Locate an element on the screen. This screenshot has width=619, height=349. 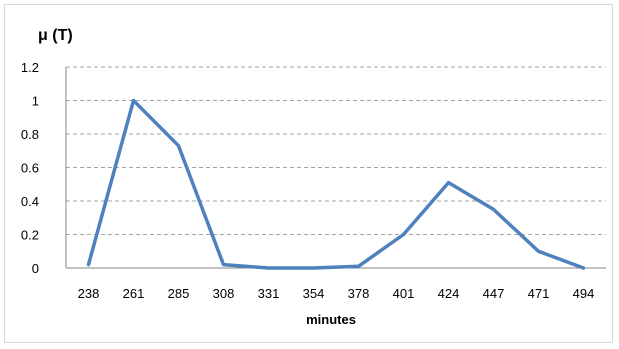
y-tick-label: 1.2 is located at coordinates (30, 67).